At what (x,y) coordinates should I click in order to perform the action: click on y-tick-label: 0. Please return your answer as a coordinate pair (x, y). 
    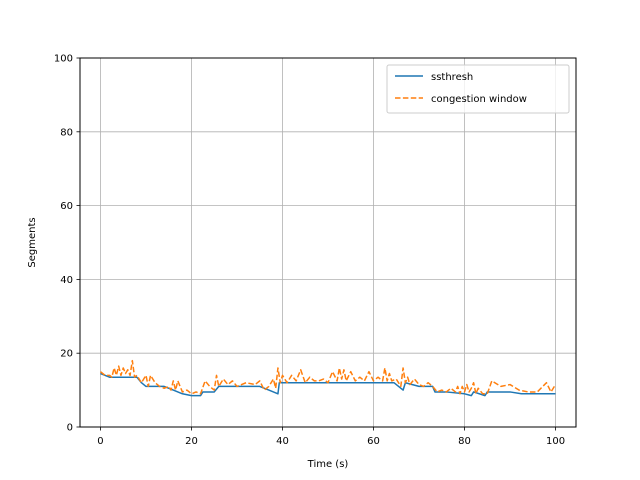
    Looking at the image, I should click on (70, 428).